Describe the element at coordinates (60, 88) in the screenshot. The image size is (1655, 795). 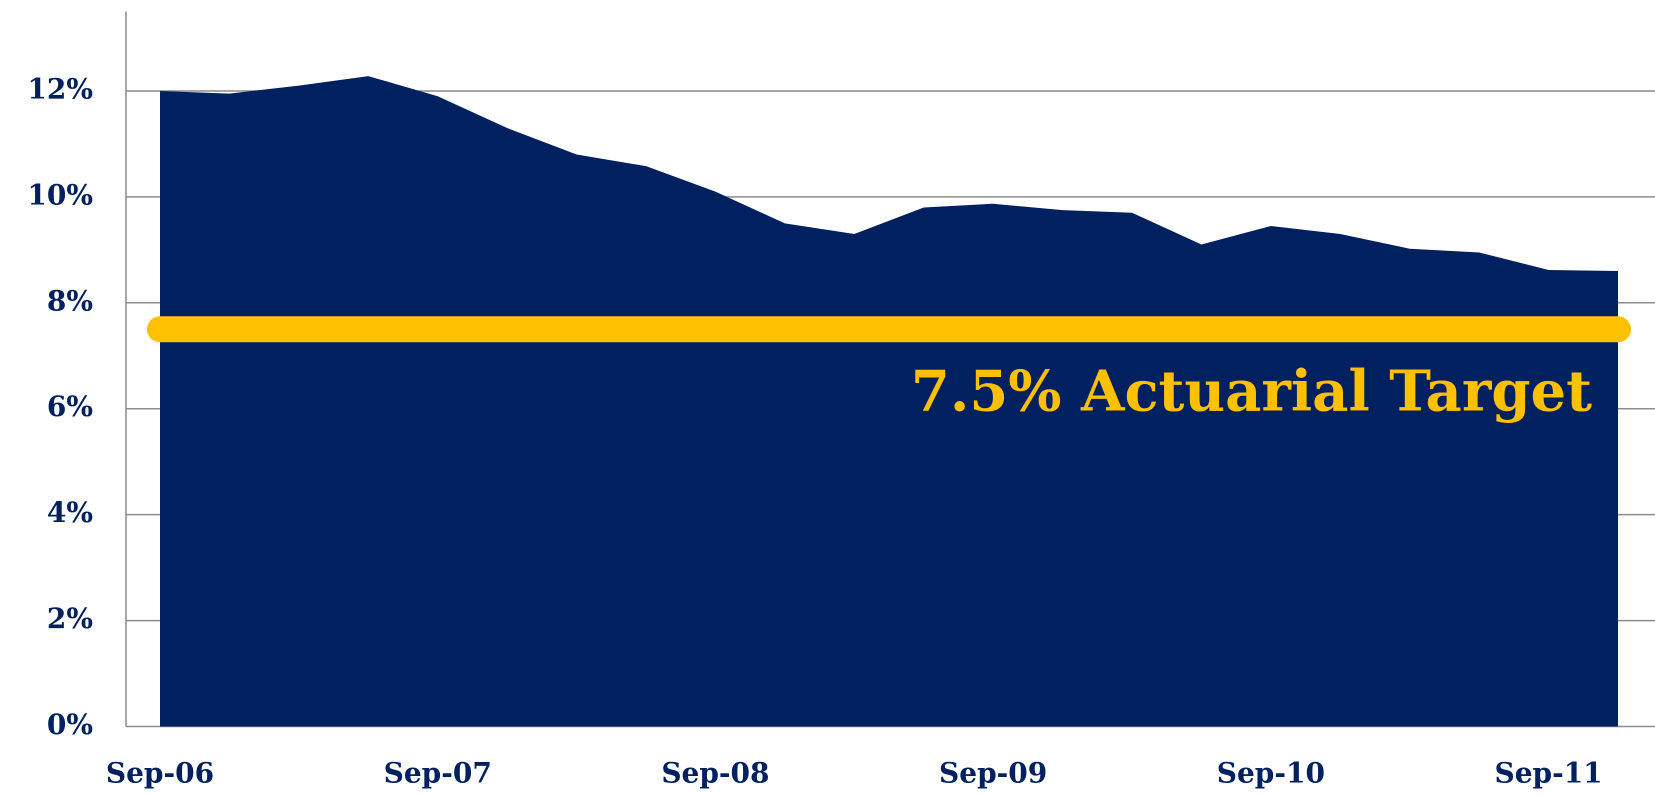
I see `y-tick-label: 12%` at that location.